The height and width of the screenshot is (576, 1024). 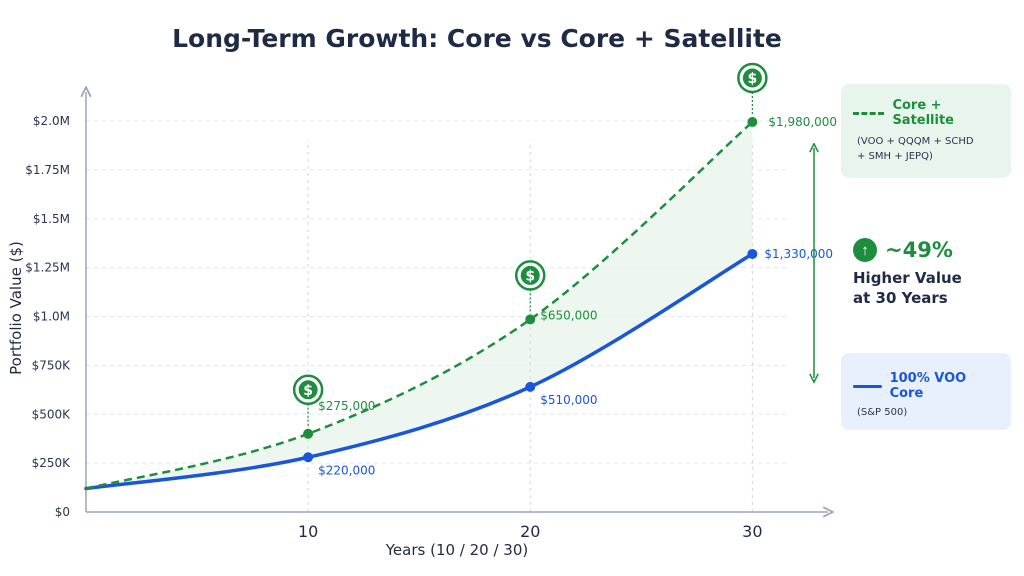 What do you see at coordinates (51, 121) in the screenshot?
I see `y-tick-label: $2.0M` at bounding box center [51, 121].